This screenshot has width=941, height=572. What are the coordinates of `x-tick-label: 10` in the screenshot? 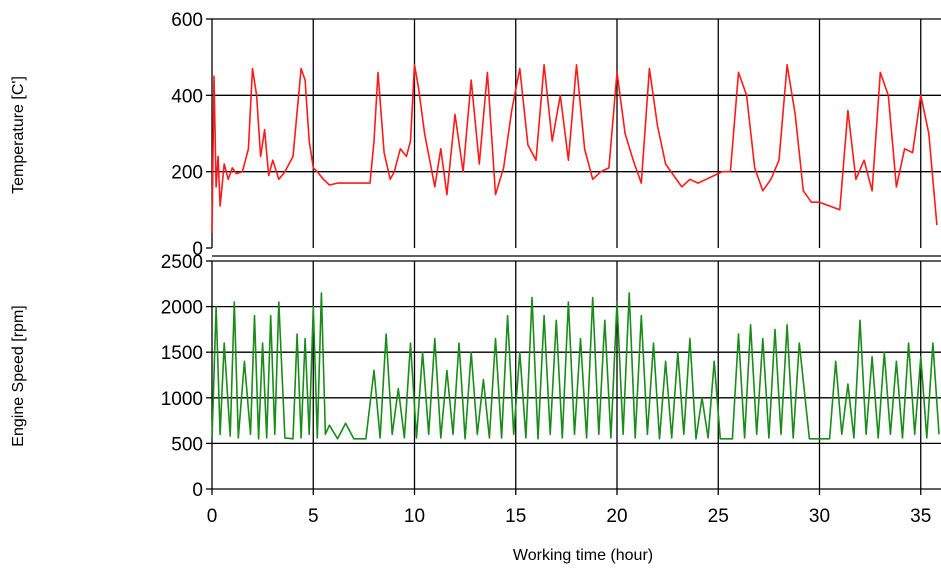 It's located at (414, 516).